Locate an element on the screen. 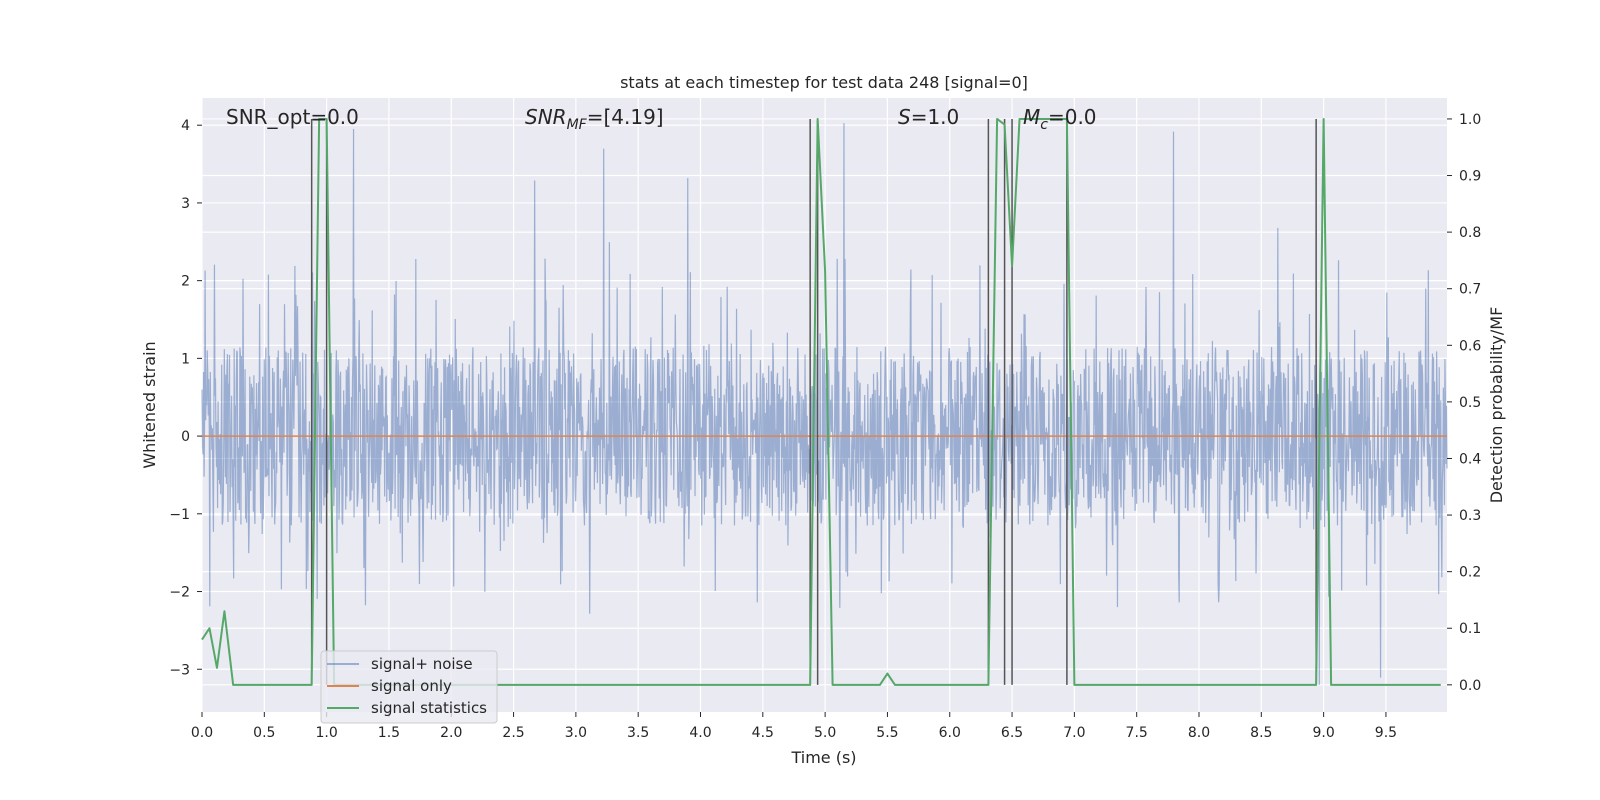  x-tick-label-6: 3.0 is located at coordinates (576, 733).